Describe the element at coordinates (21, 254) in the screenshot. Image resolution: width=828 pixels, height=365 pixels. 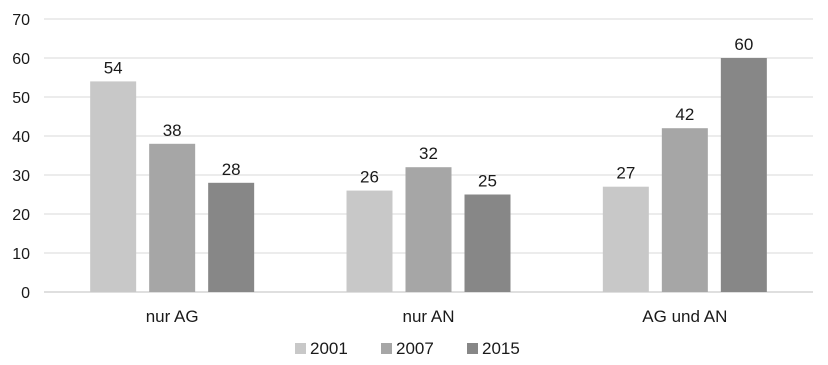
I see `y-tick-label: 10` at that location.